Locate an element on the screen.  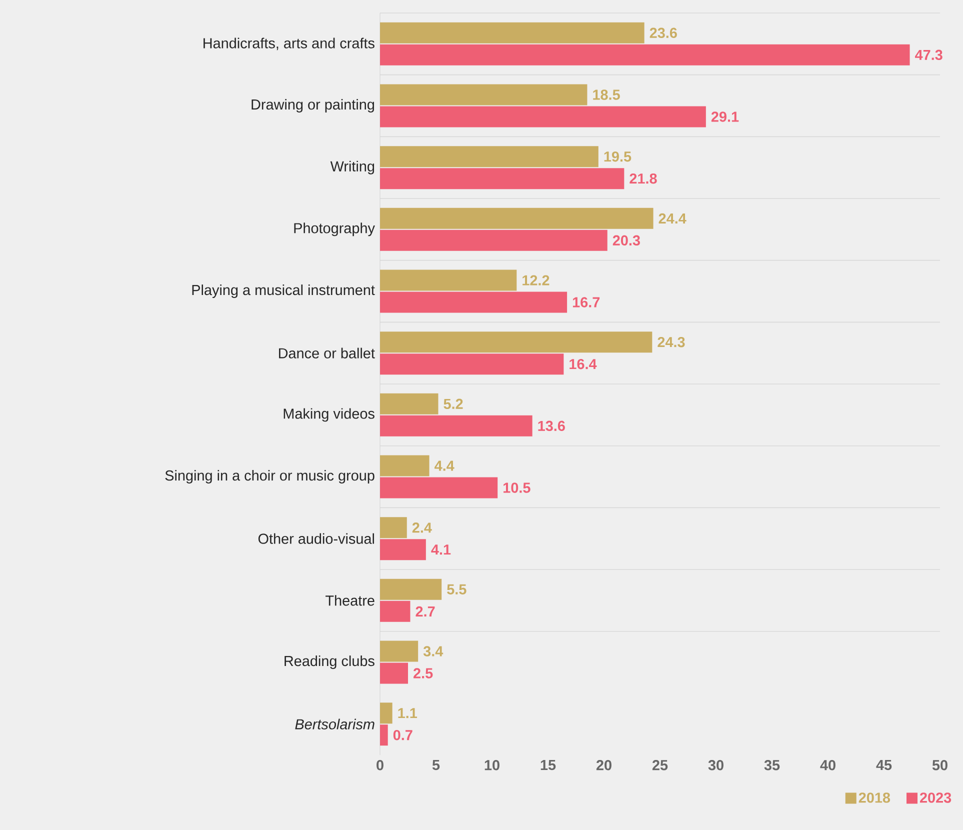
y-tick-label: Reading clubs is located at coordinates (329, 662).